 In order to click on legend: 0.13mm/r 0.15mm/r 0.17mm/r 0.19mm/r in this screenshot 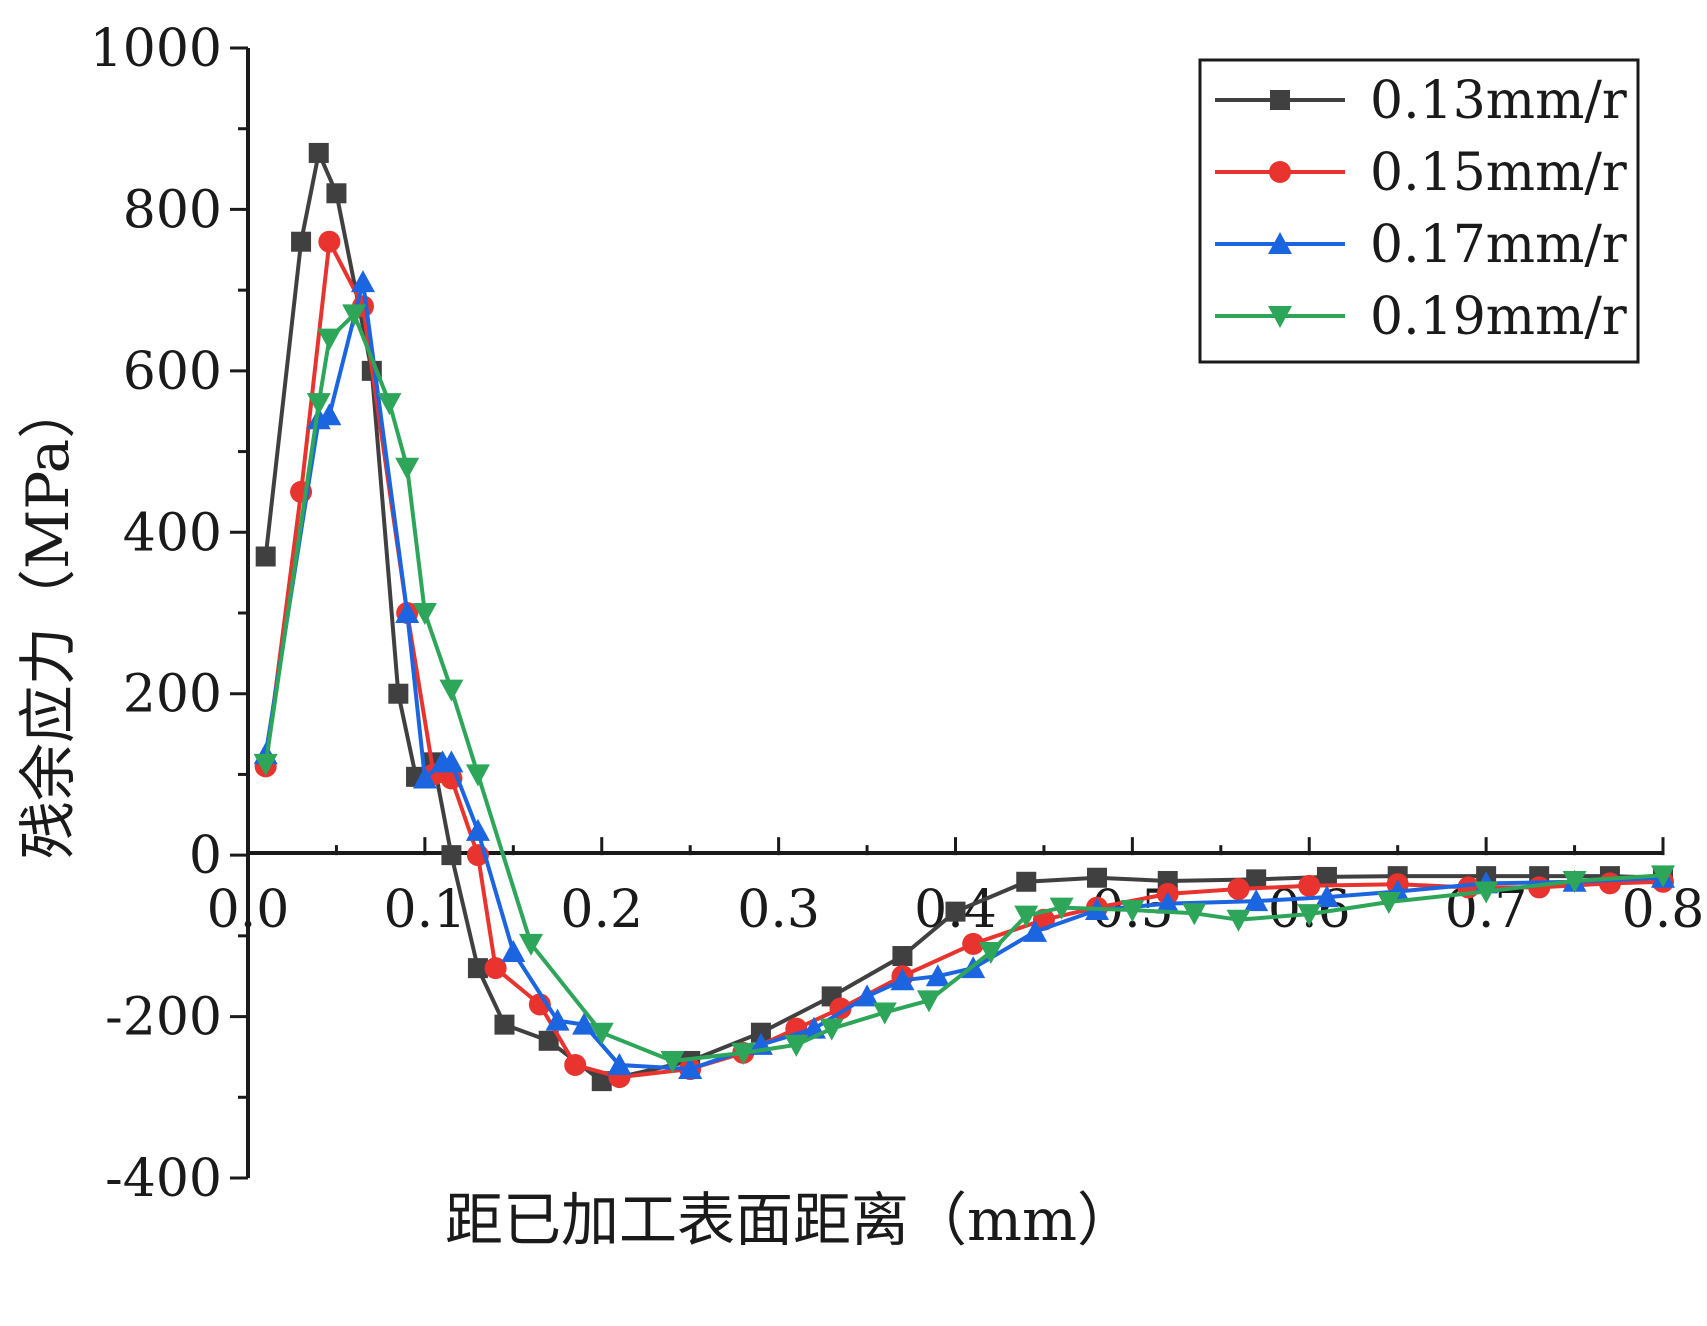, I will do `click(1419, 211)`.